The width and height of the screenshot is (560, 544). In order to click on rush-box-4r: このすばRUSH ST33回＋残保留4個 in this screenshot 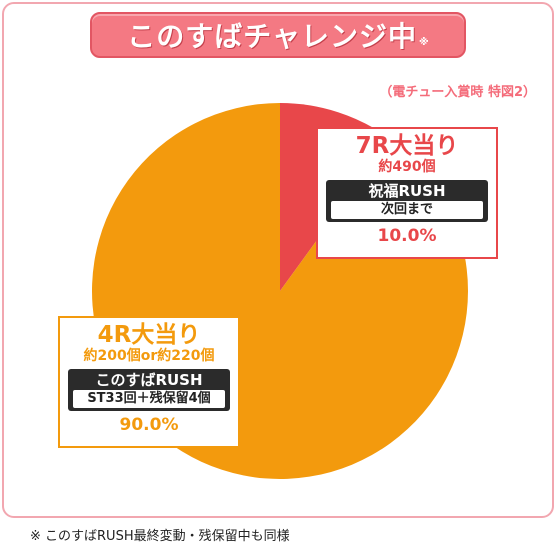, I will do `click(149, 390)`.